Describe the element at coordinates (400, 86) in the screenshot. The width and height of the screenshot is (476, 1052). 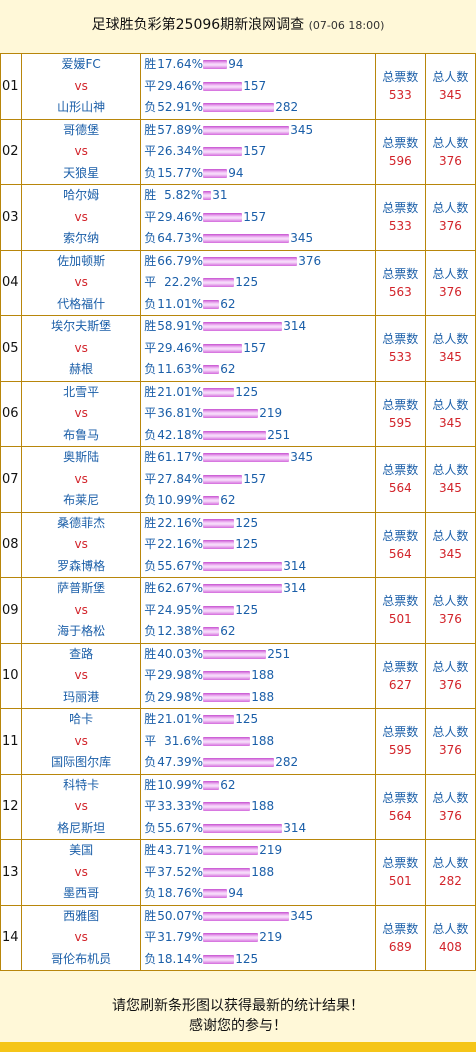
I see `total-votes-cell: 总票数 533` at that location.